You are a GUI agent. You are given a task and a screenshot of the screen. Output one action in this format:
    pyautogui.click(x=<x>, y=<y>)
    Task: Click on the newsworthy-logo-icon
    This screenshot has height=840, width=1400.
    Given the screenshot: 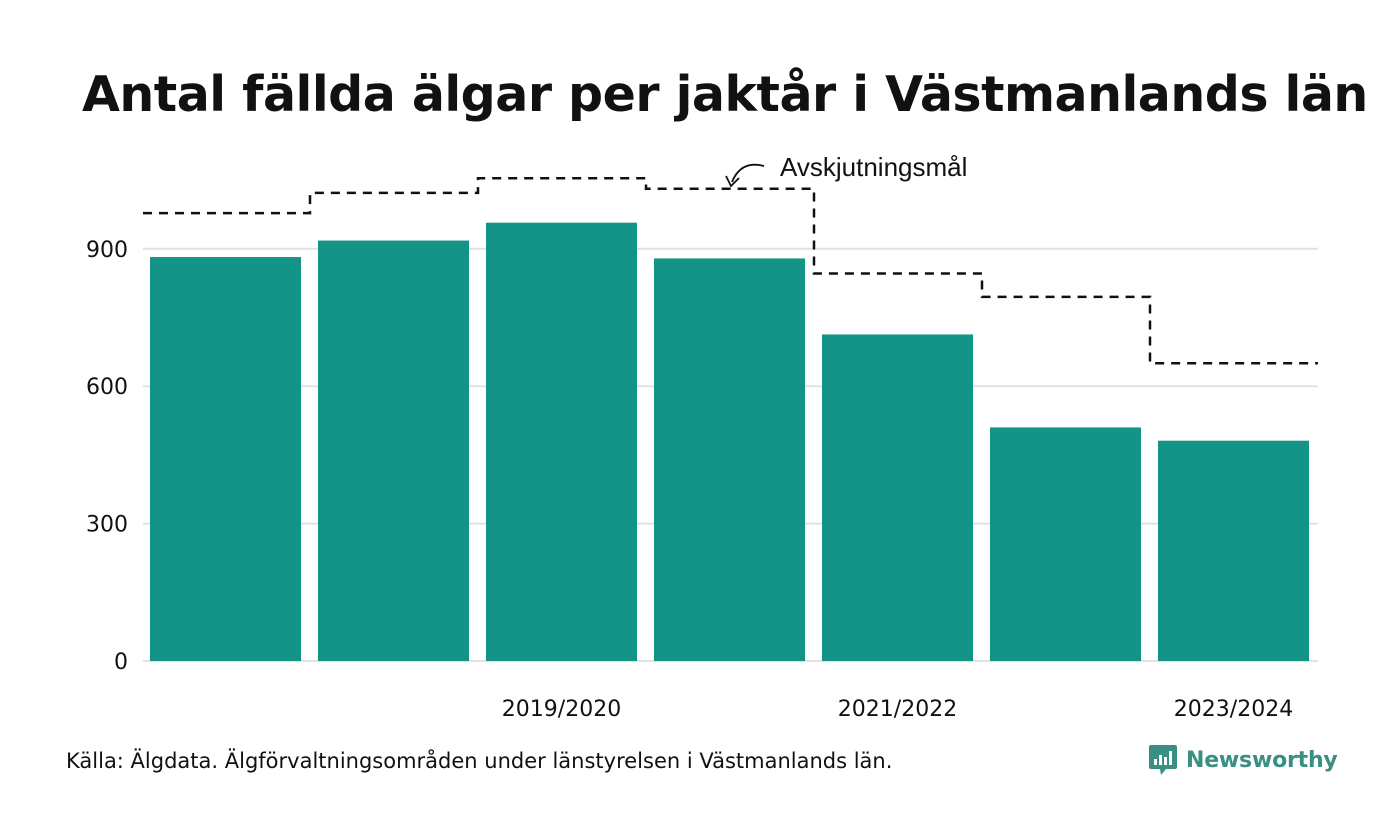 What is the action you would take?
    pyautogui.click(x=1163, y=760)
    